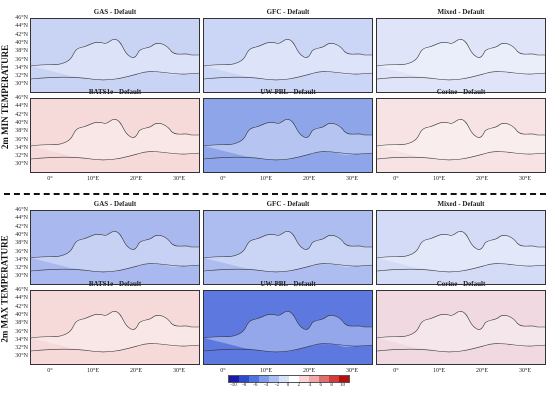 The image size is (550, 413). I want to click on colorbar-tick-label: -4, so click(266, 385).